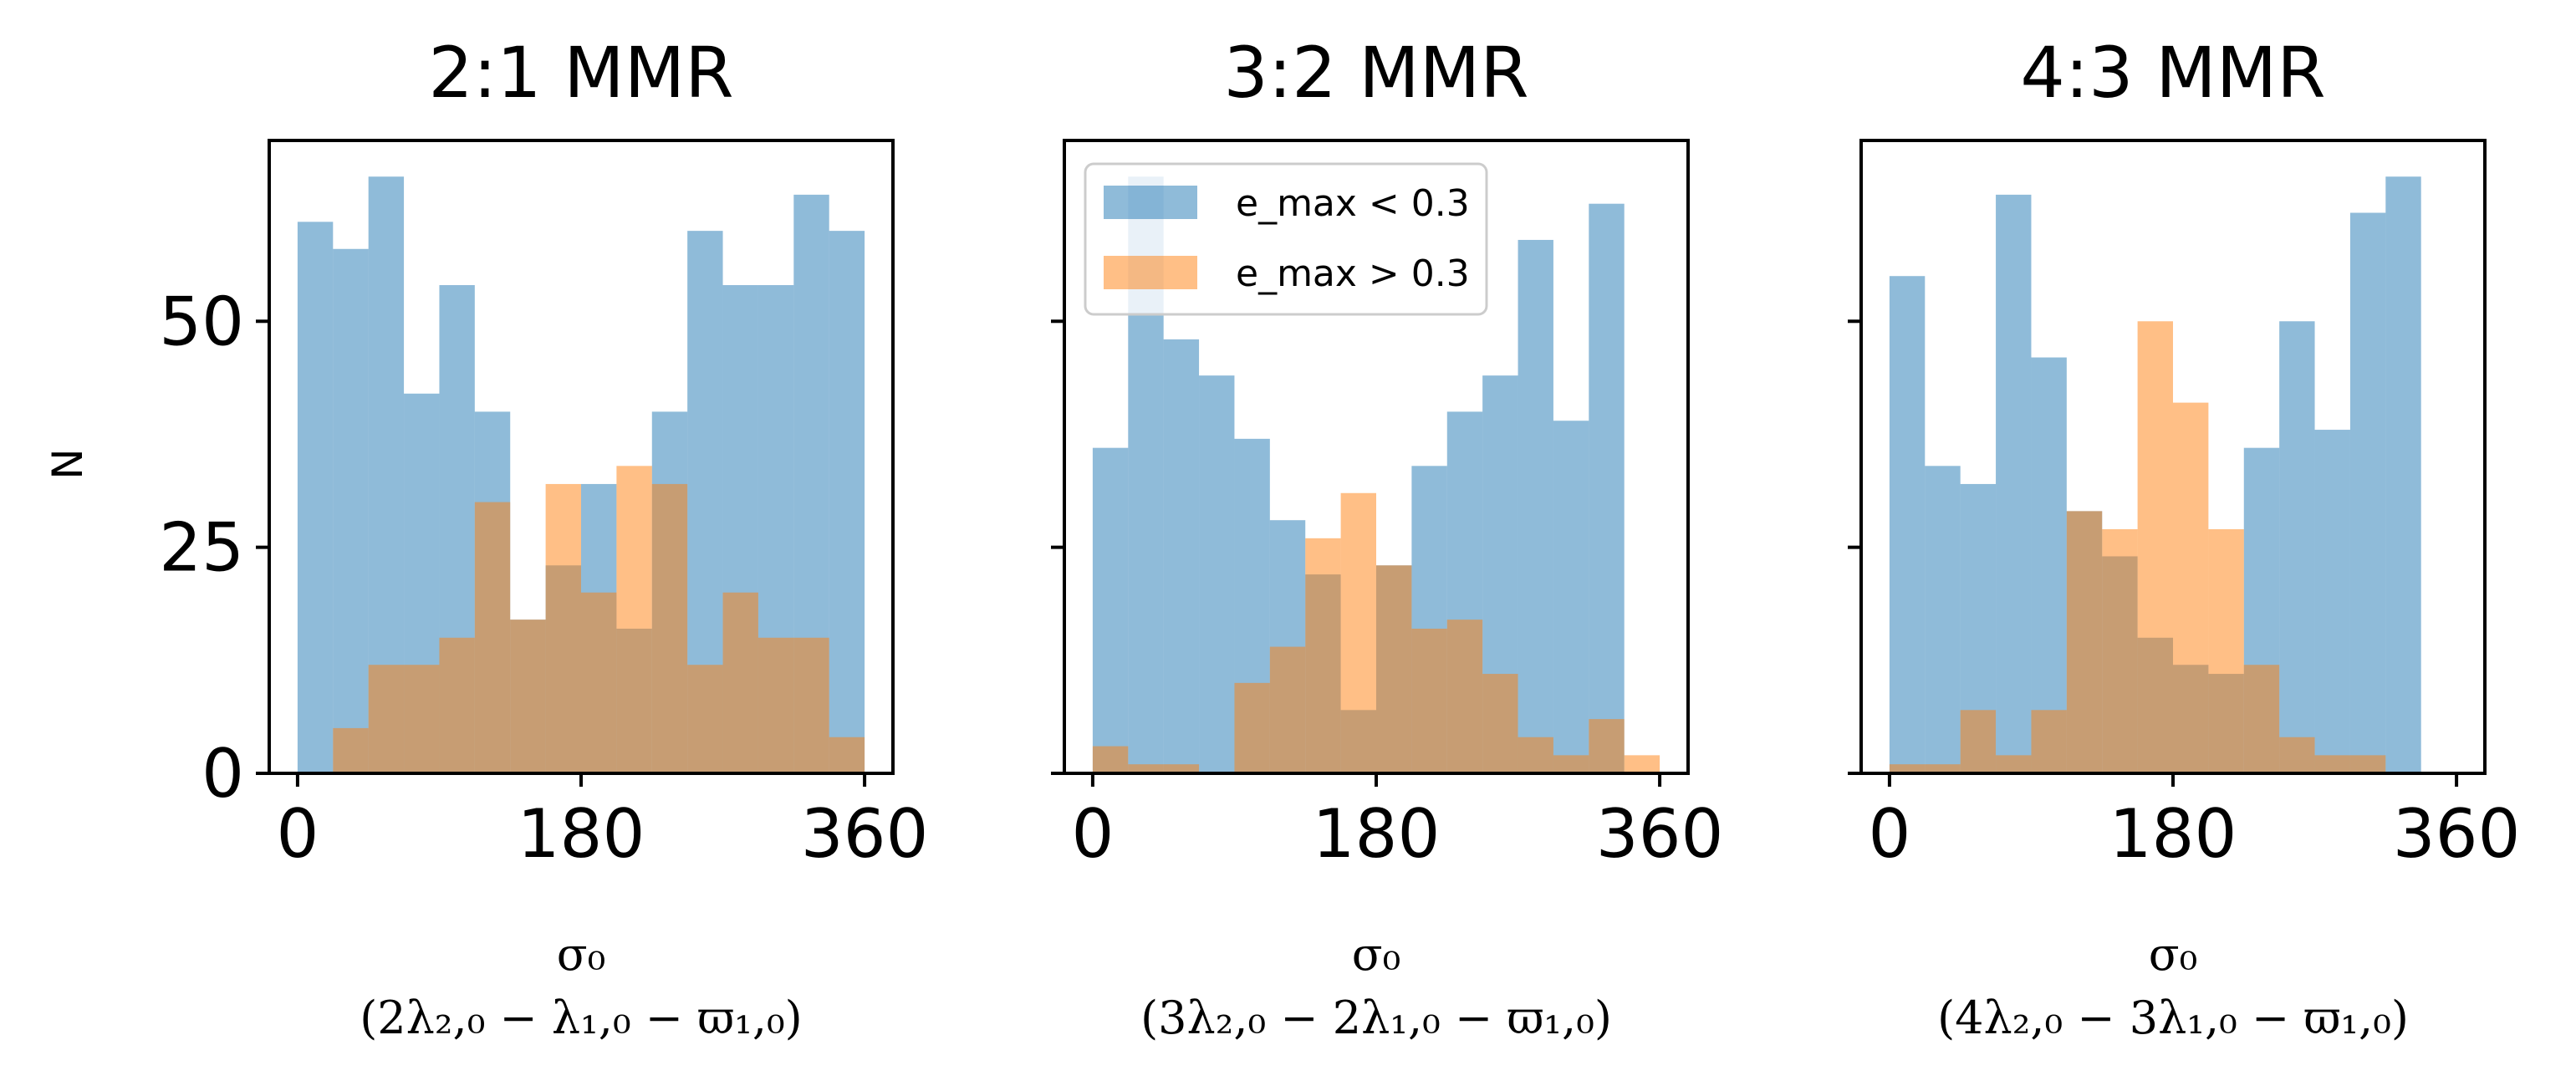 This screenshot has height=1086, width=2576. What do you see at coordinates (2172, 73) in the screenshot?
I see `panel-title: 4:3 MMR` at bounding box center [2172, 73].